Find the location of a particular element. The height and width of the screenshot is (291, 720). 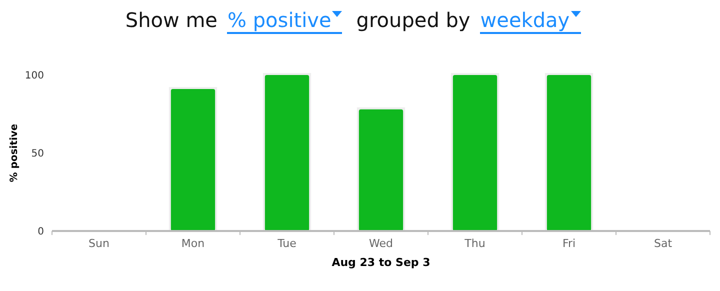

text: % positive is located at coordinates (284, 21).